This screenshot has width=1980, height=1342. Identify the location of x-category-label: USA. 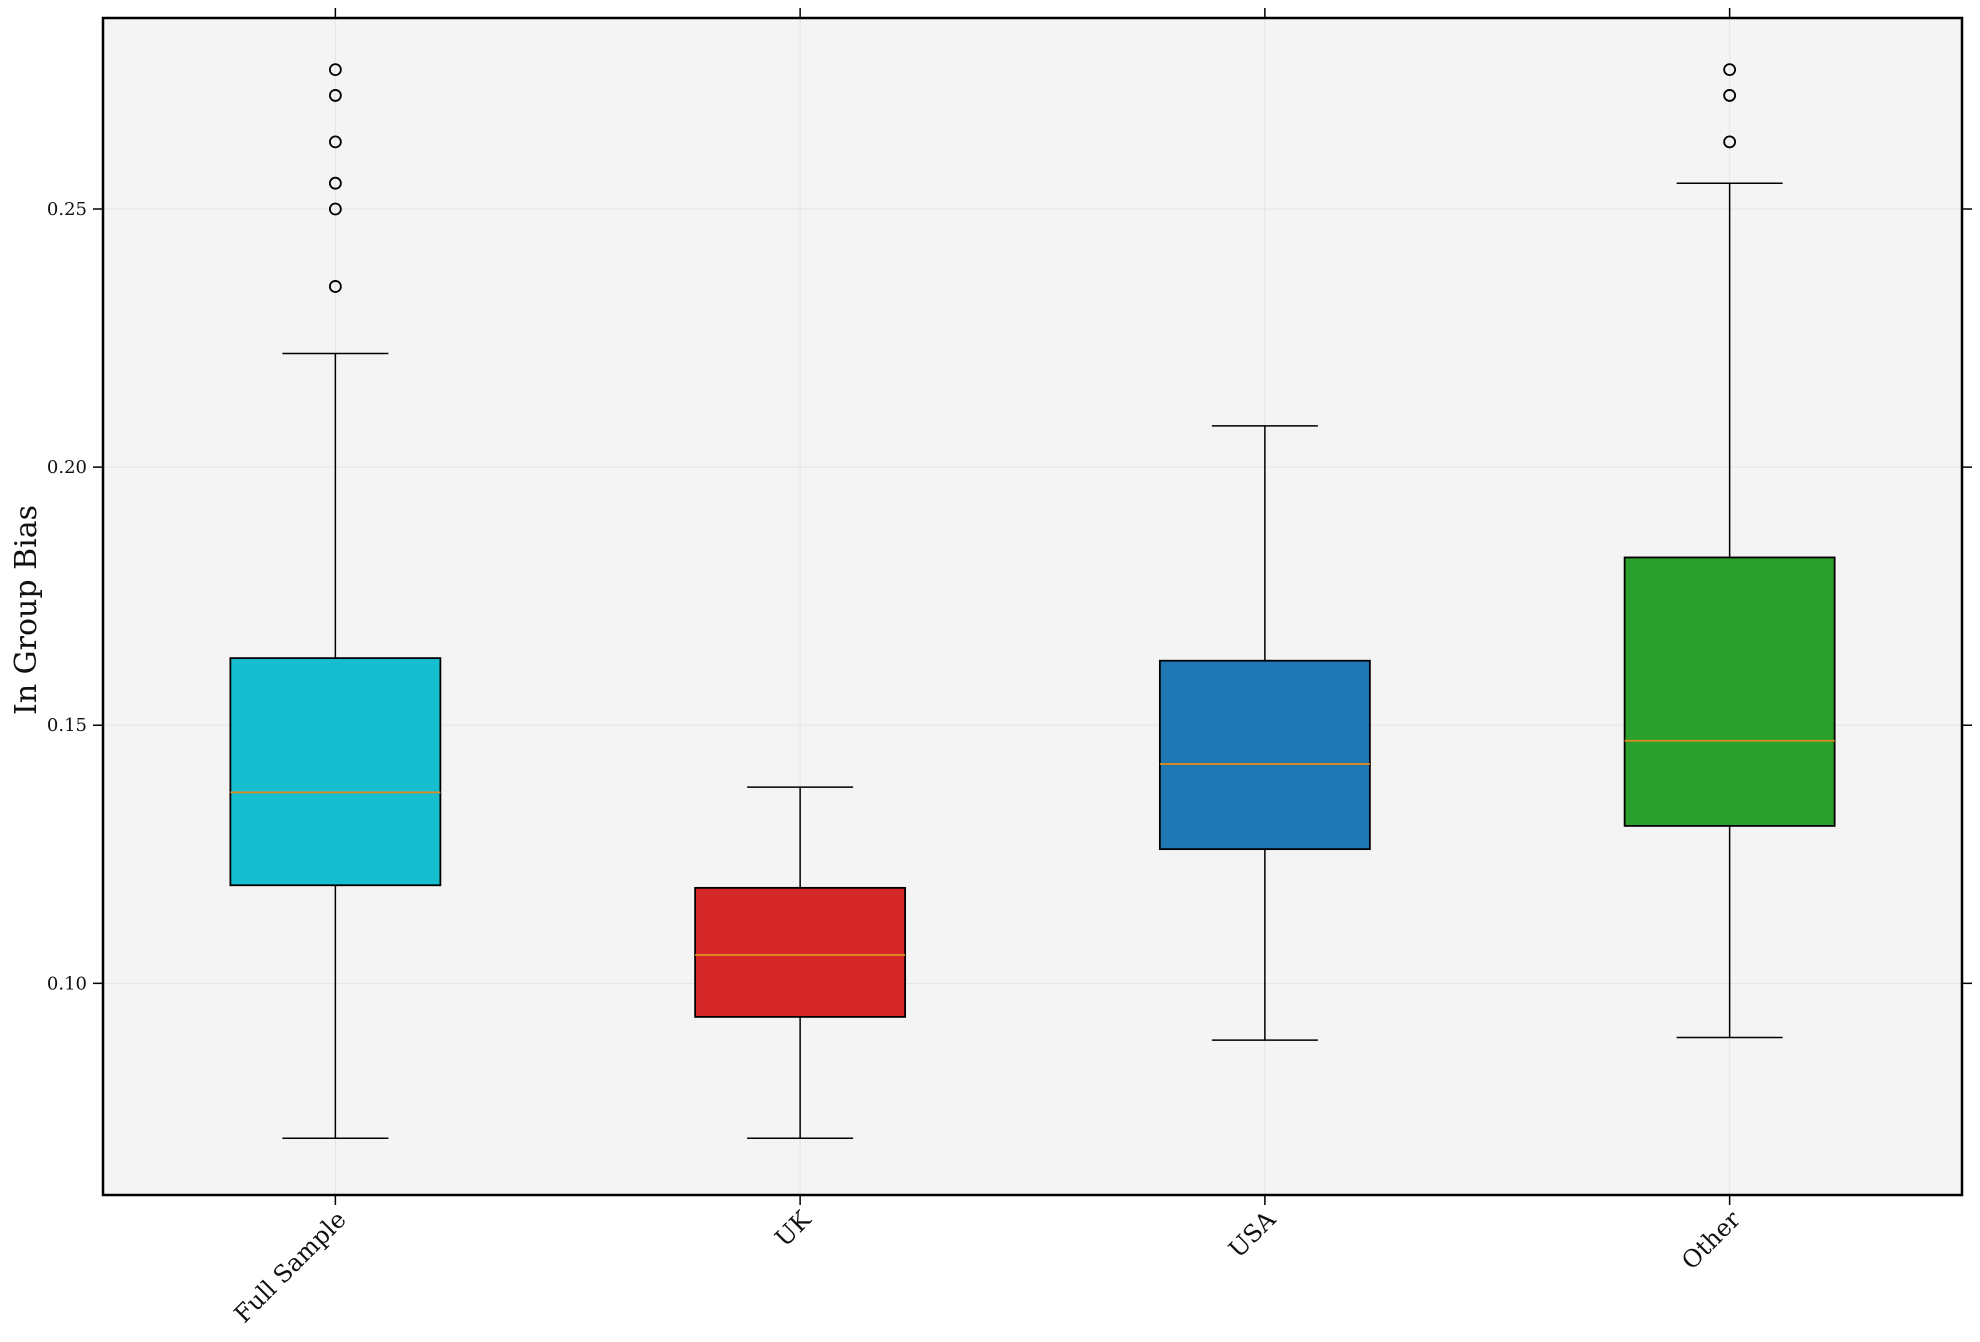
(1252, 1234).